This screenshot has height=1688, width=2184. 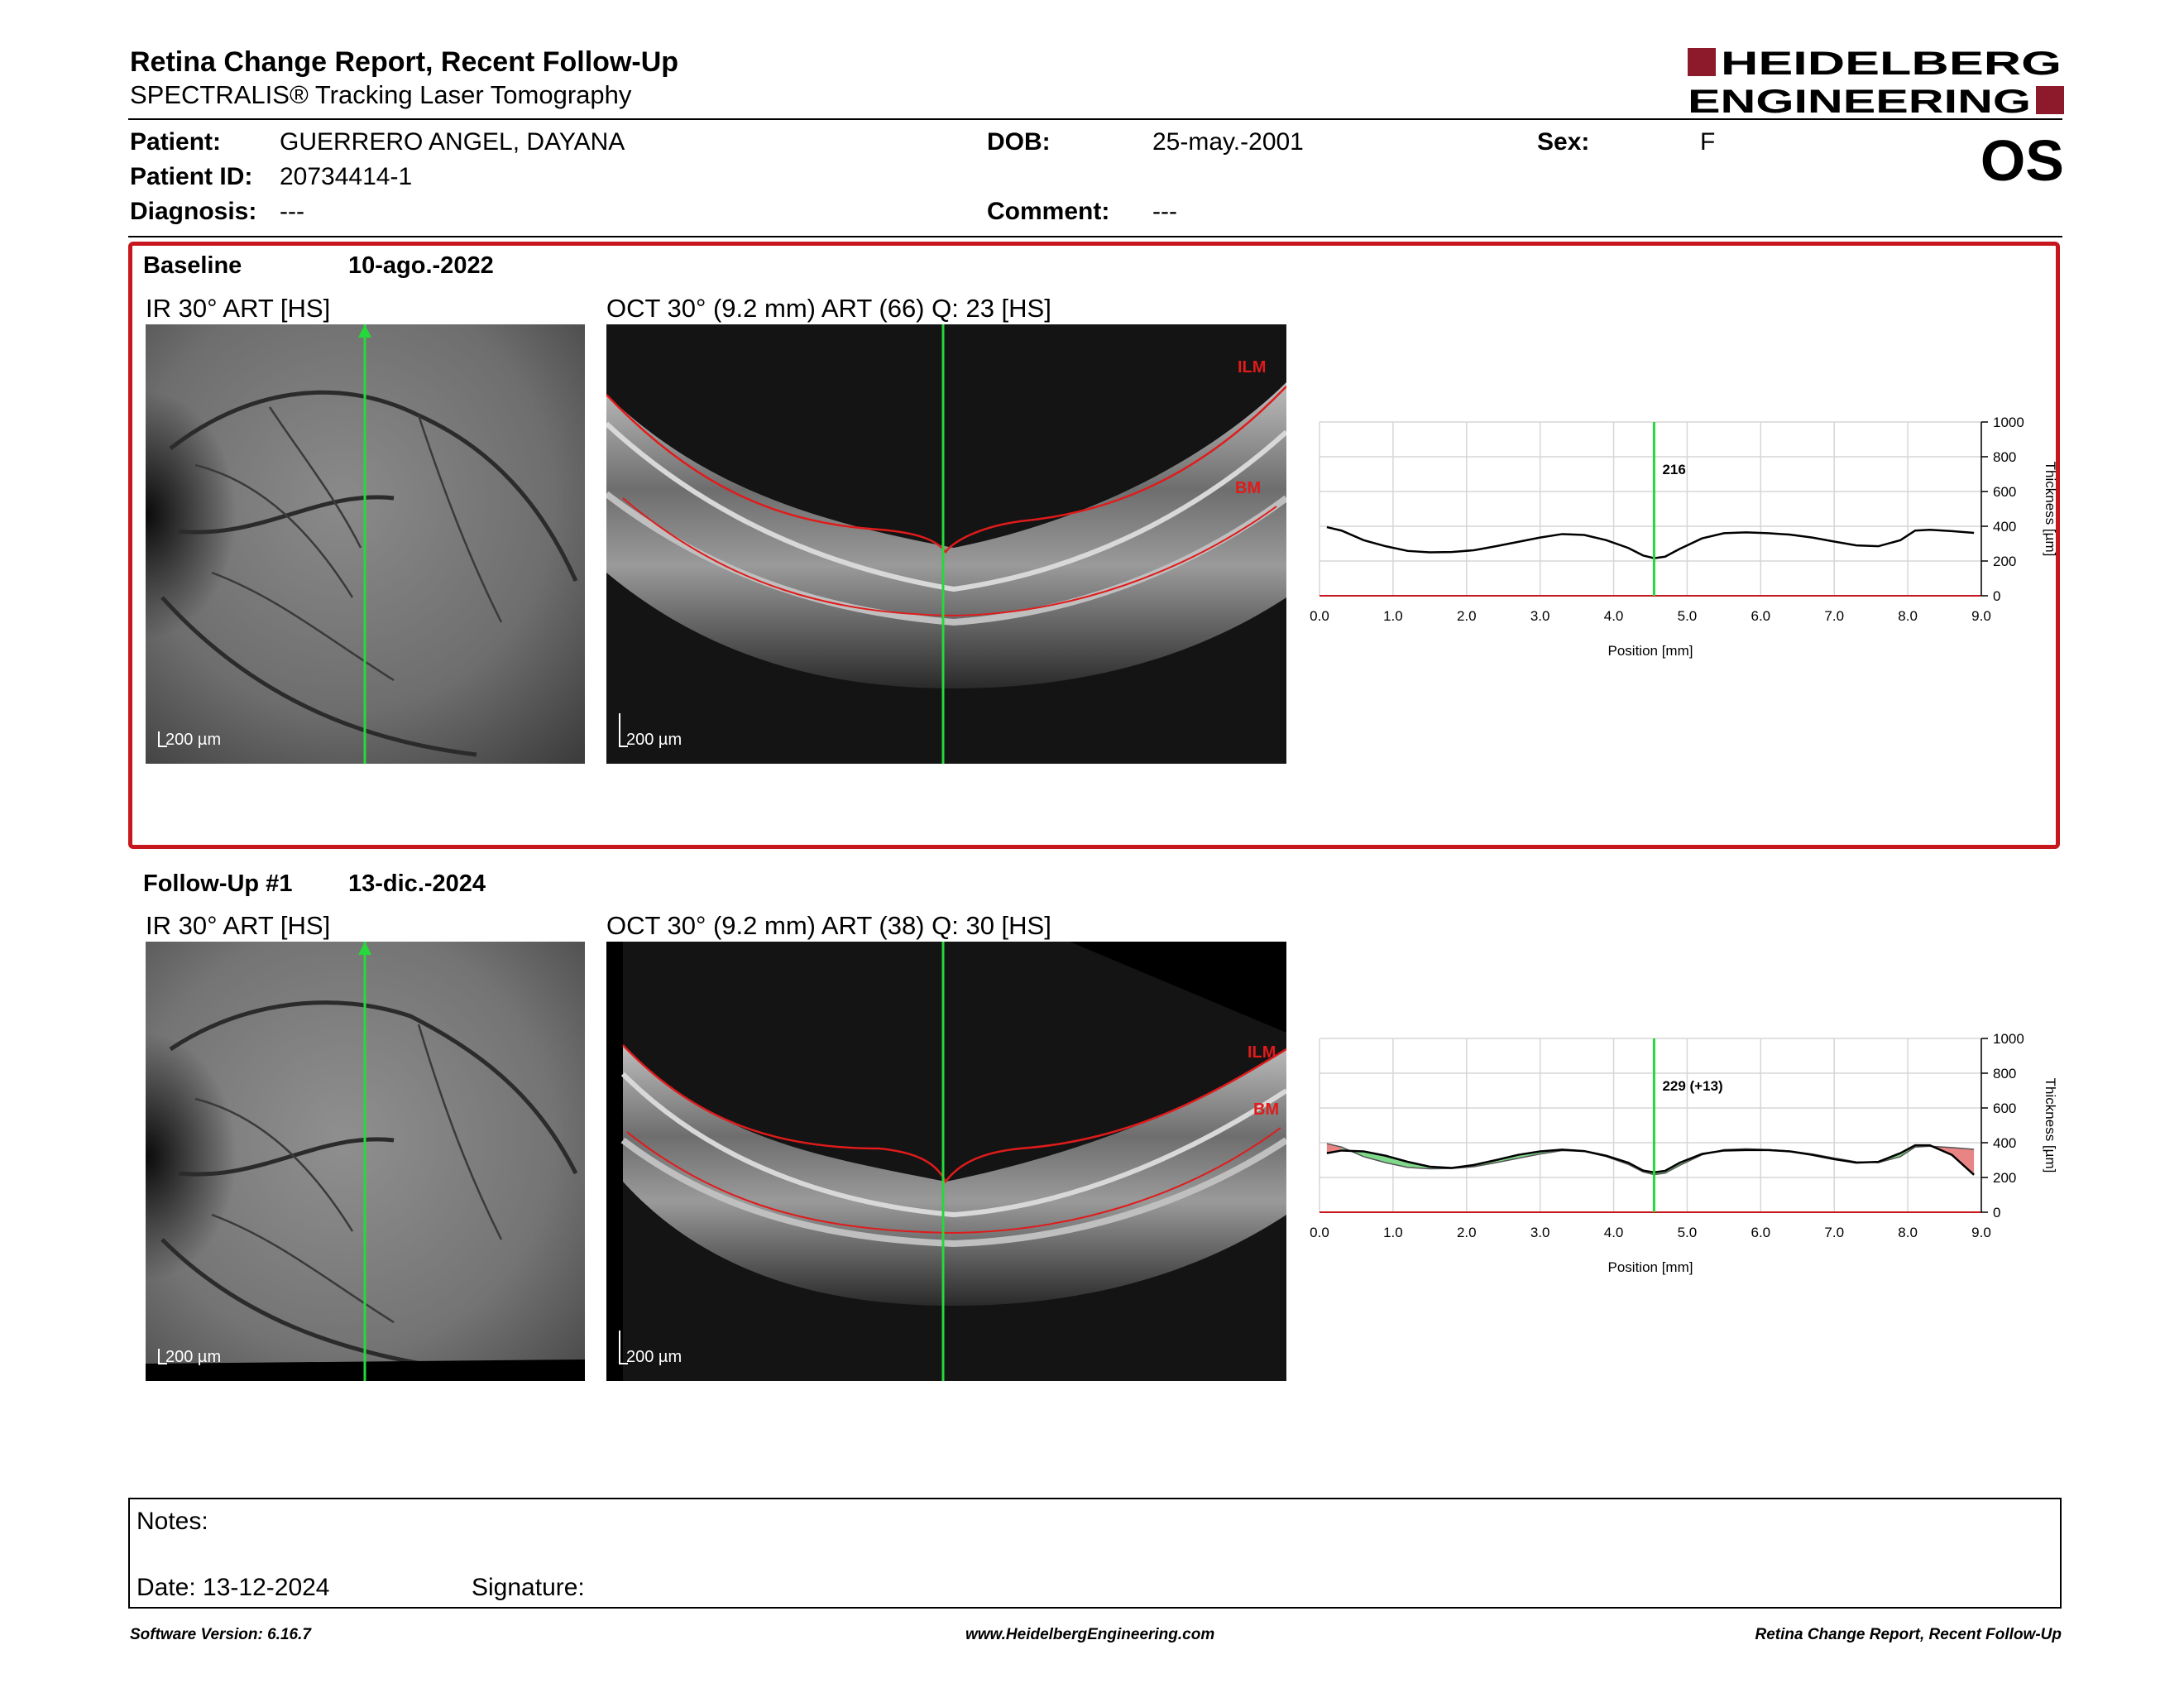 I want to click on footer-report-name: Retina Change Report, Recent Follow-Up, so click(x=1908, y=1634).